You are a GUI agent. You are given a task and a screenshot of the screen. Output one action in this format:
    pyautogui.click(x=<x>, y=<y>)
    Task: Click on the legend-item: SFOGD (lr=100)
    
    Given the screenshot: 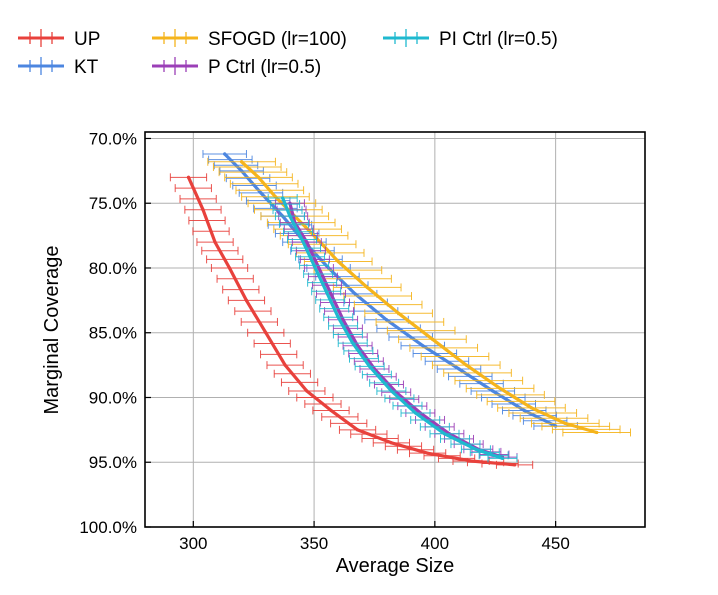 What is the action you would take?
    pyautogui.click(x=249, y=39)
    